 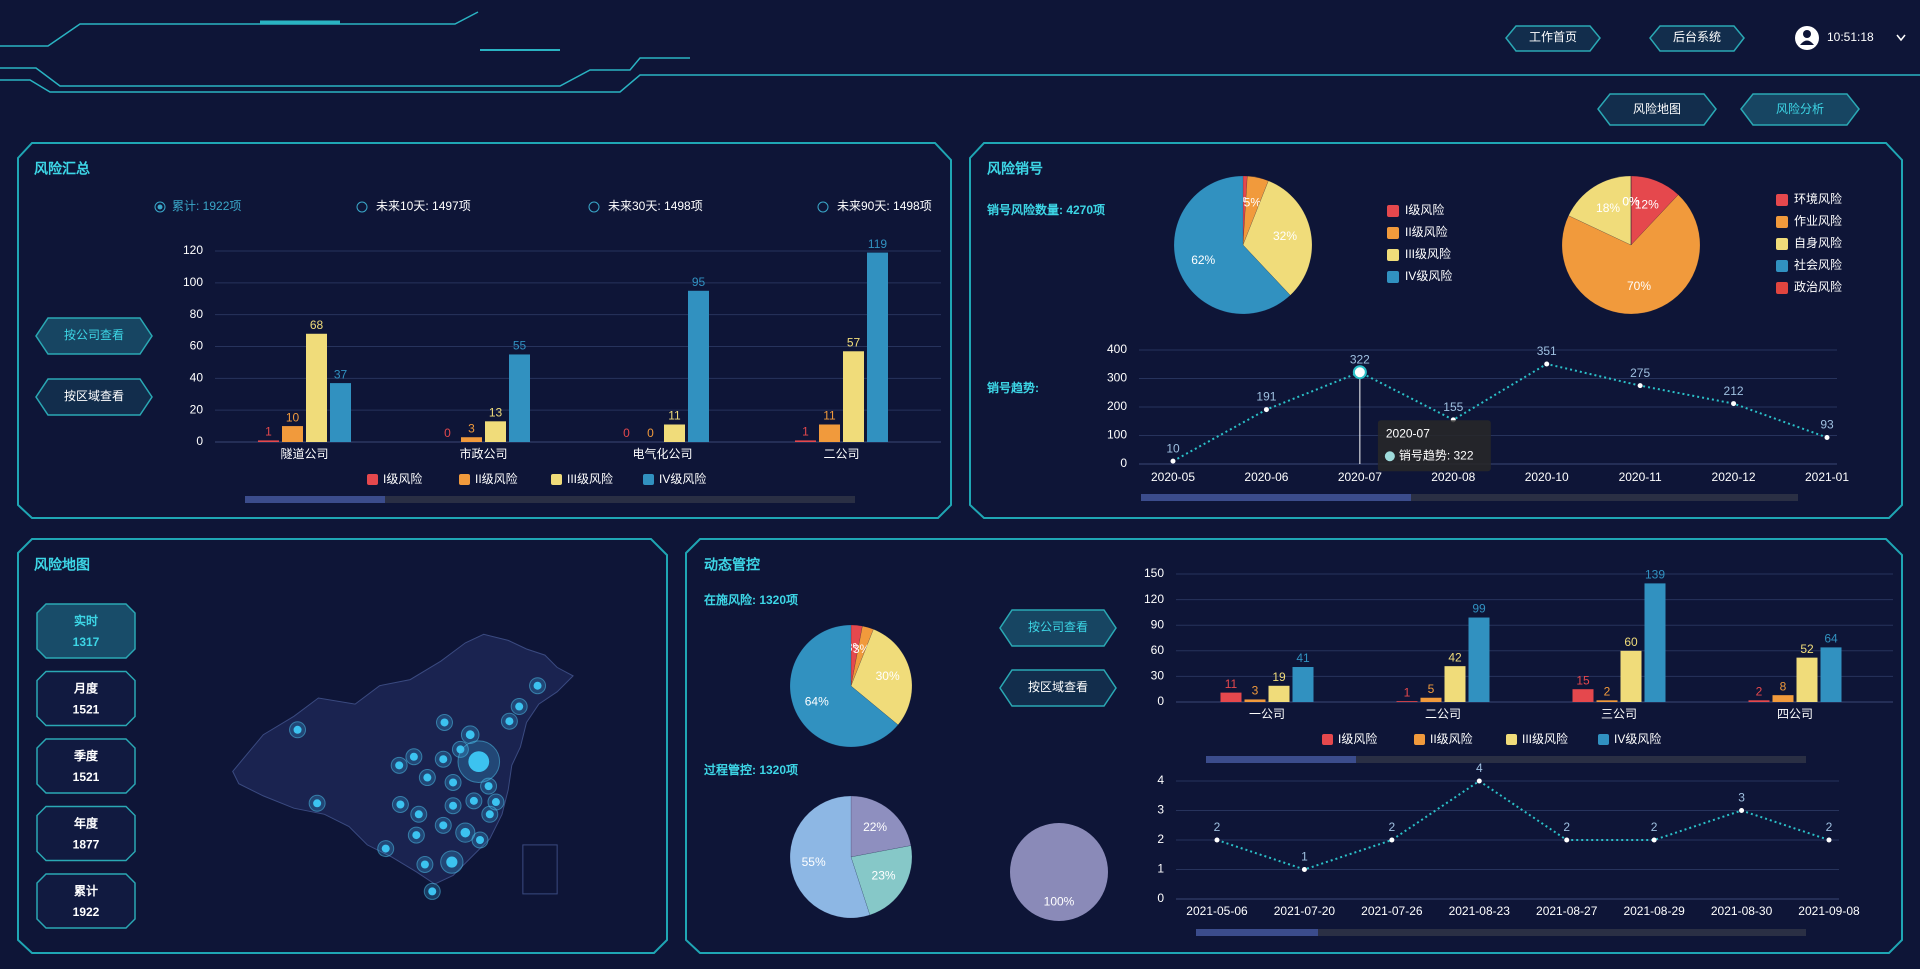 I want to click on nav-text: 工作首页, so click(x=1553, y=37).